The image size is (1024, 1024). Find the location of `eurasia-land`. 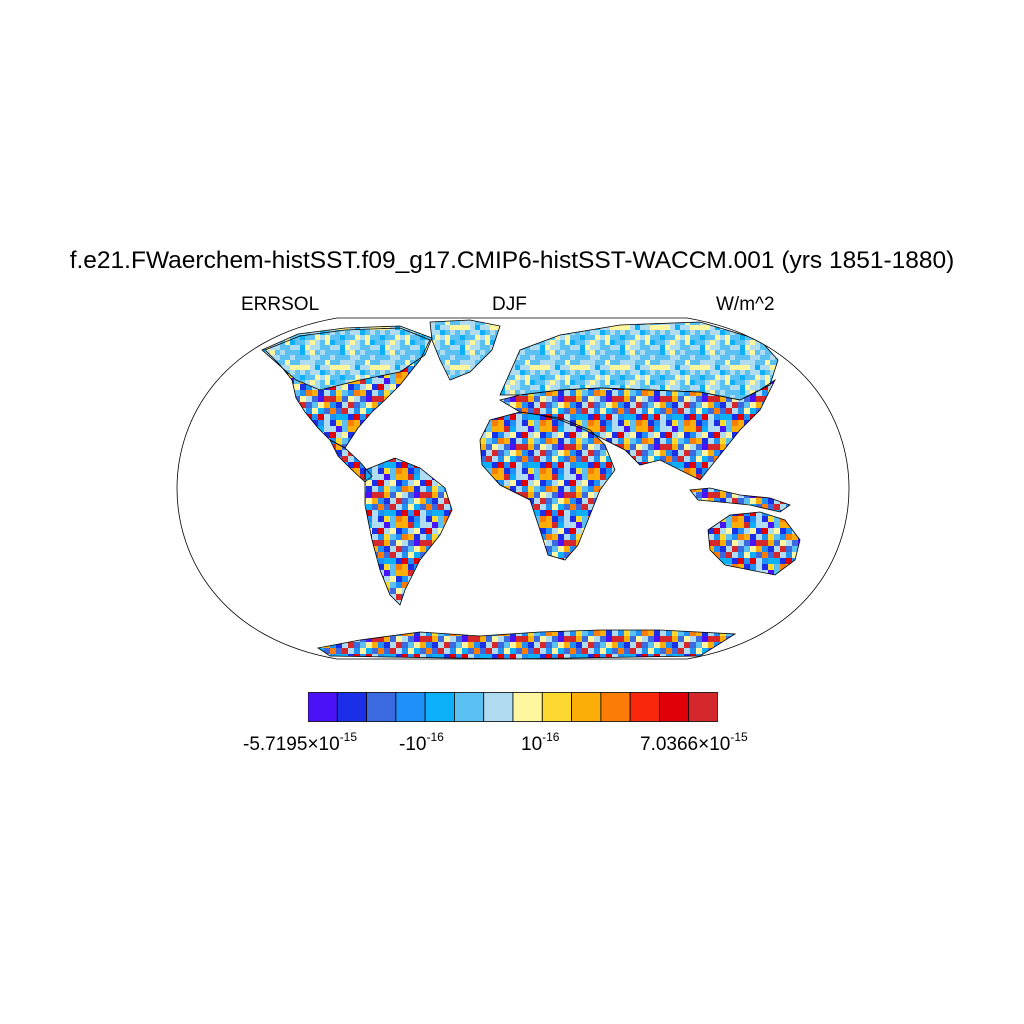

eurasia-land is located at coordinates (637, 430).